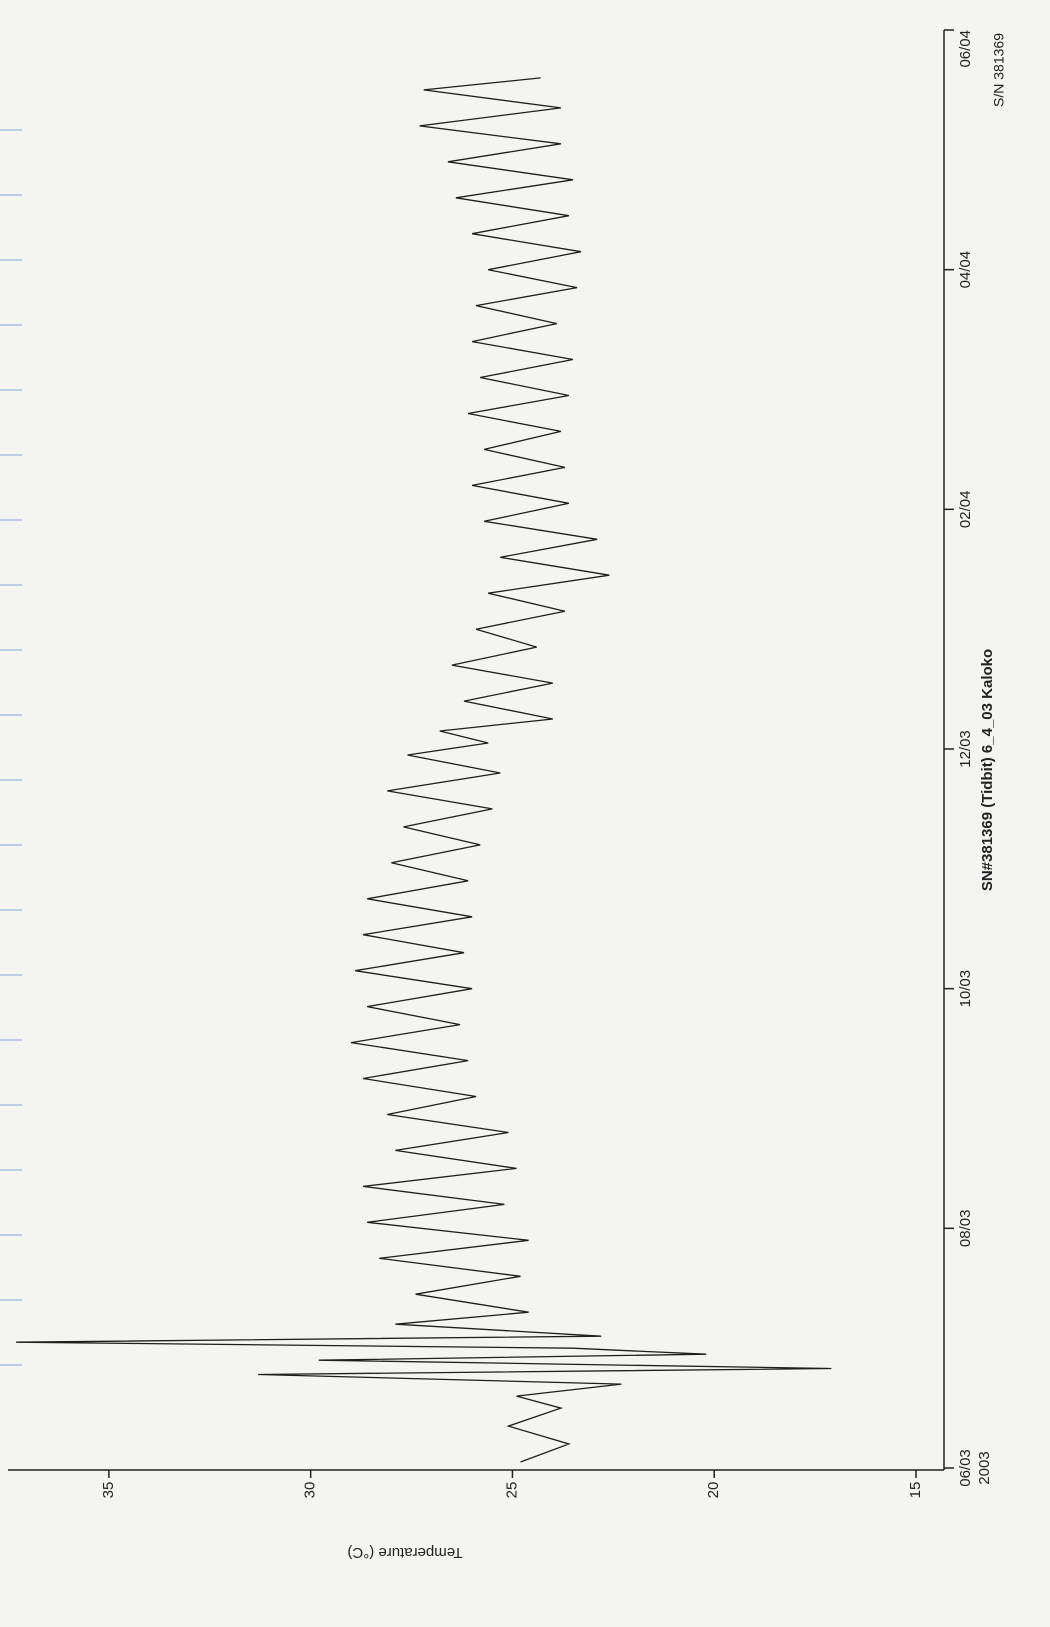  Describe the element at coordinates (404, 1552) in the screenshot. I see `y-axis-label: Temperature (°C)` at that location.